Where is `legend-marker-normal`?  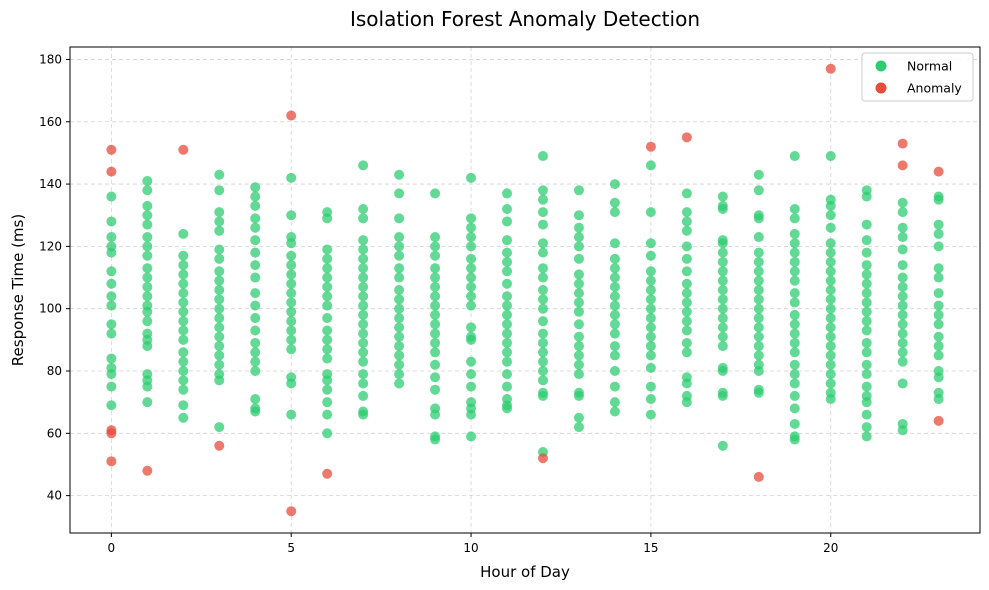 legend-marker-normal is located at coordinates (881, 66).